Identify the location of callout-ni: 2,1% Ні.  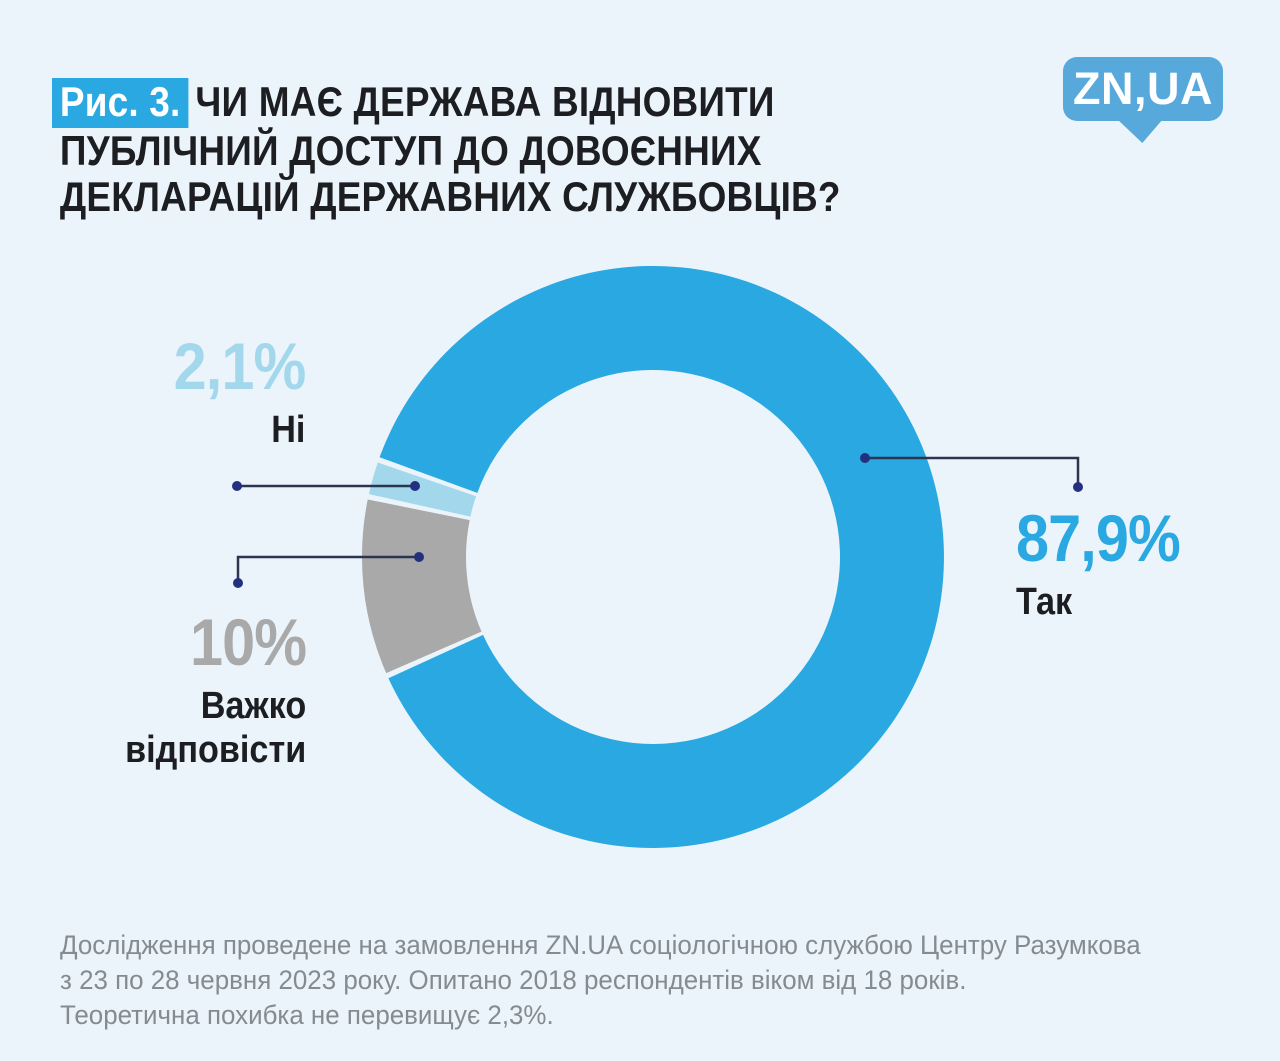
(239, 390).